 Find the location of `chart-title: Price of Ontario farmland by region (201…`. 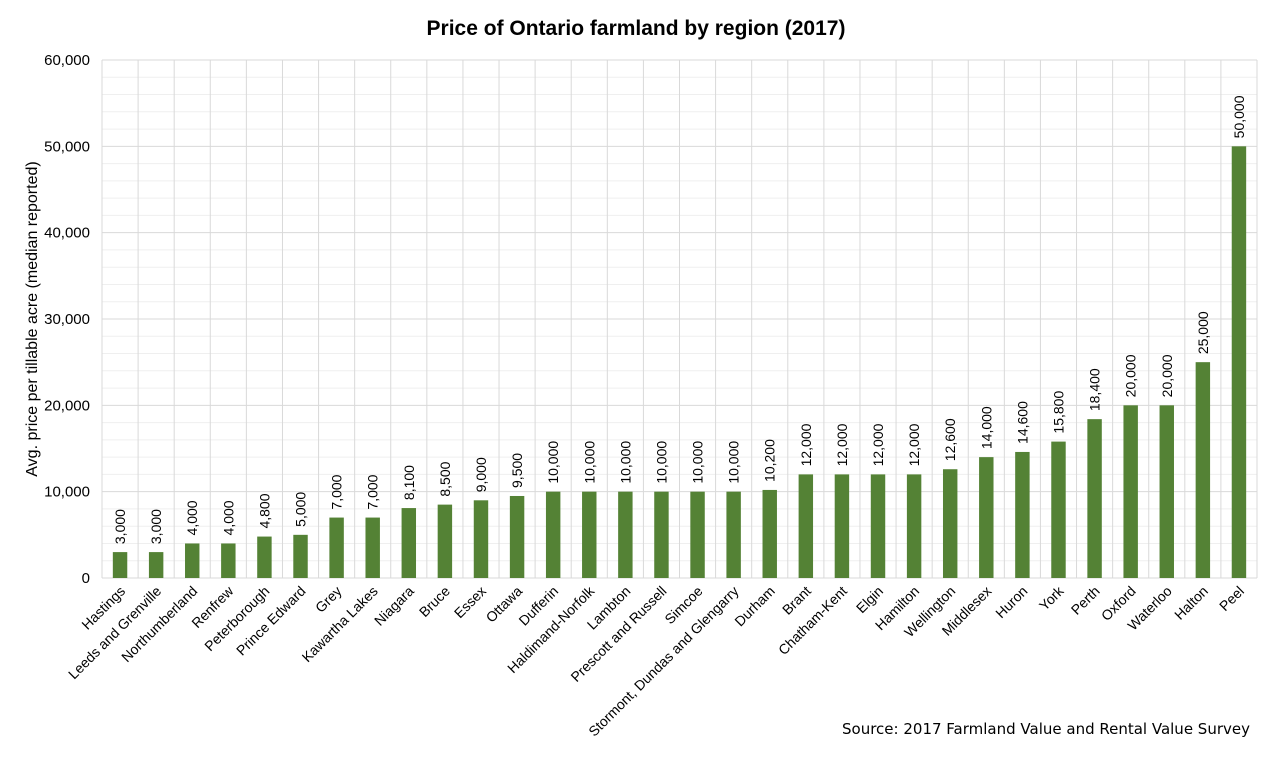

chart-title: Price of Ontario farmland by region (201… is located at coordinates (636, 28).